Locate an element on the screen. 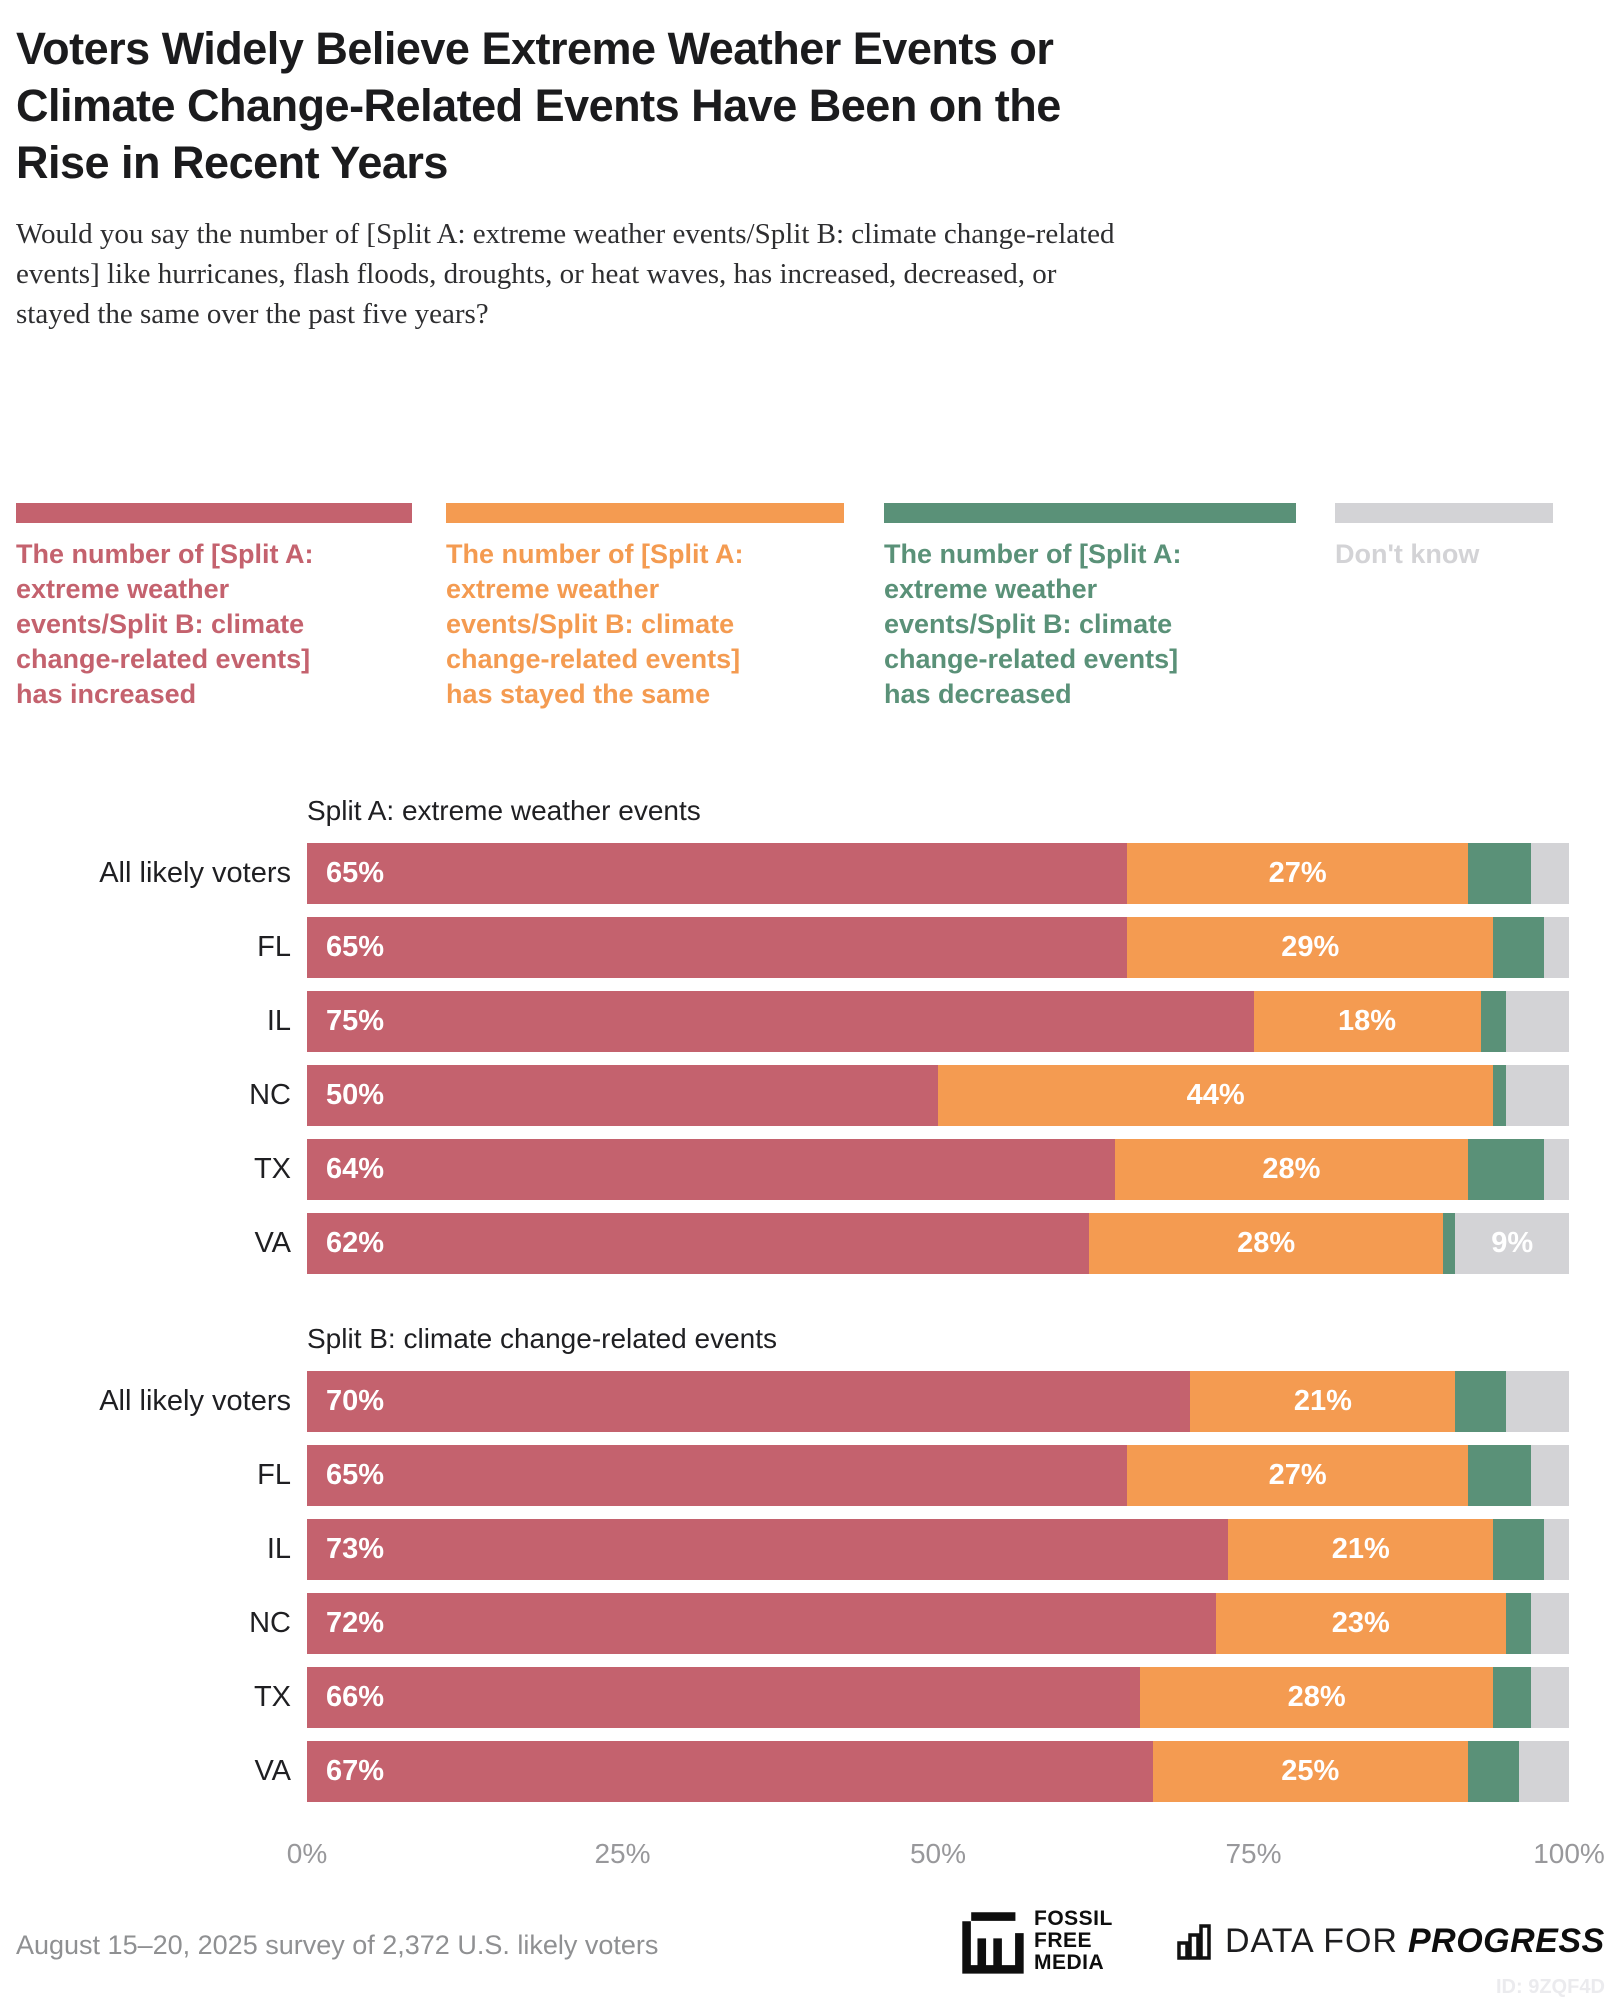  stacked-bar: 65% 27% is located at coordinates (938, 873).